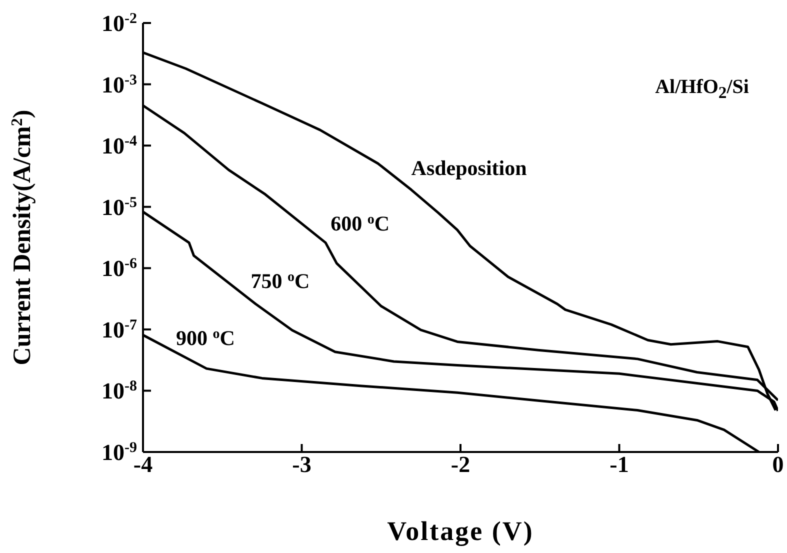 This screenshot has height=553, width=787. I want to click on annotation: Al/HfO$_{2}$/Si, so click(702, 89).